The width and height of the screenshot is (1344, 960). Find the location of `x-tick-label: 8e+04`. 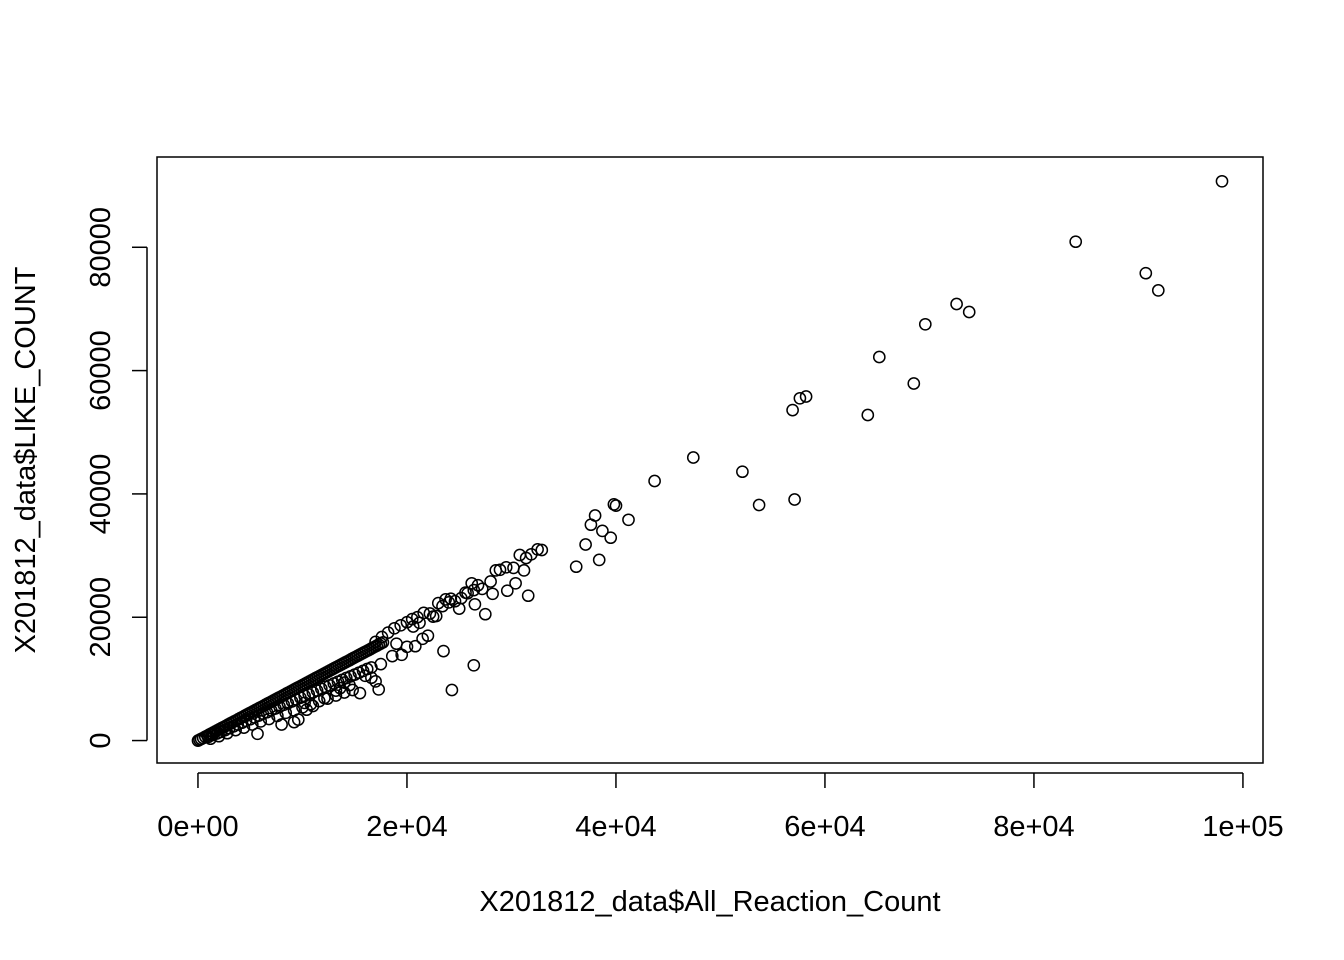

x-tick-label: 8e+04 is located at coordinates (1033, 827).